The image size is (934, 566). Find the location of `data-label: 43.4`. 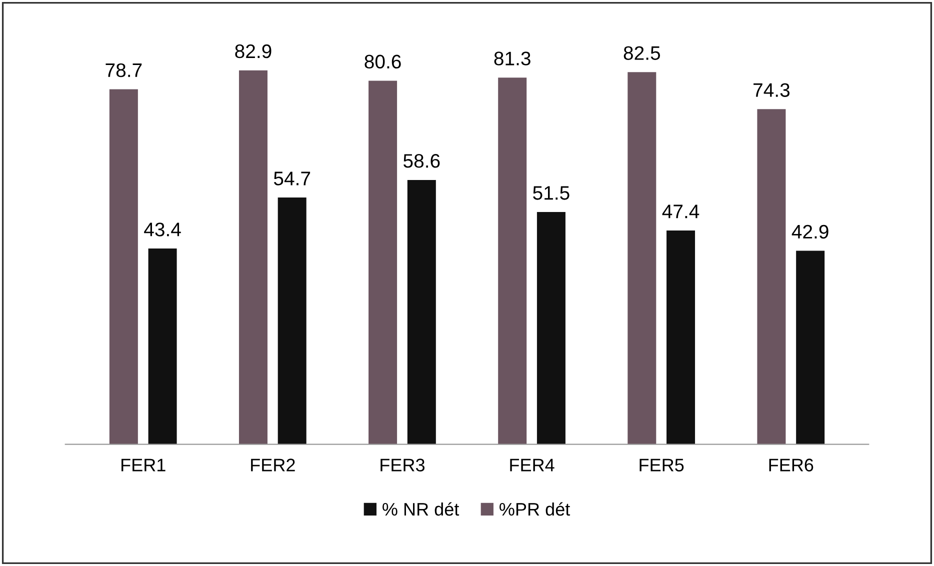

data-label: 43.4 is located at coordinates (162, 229).